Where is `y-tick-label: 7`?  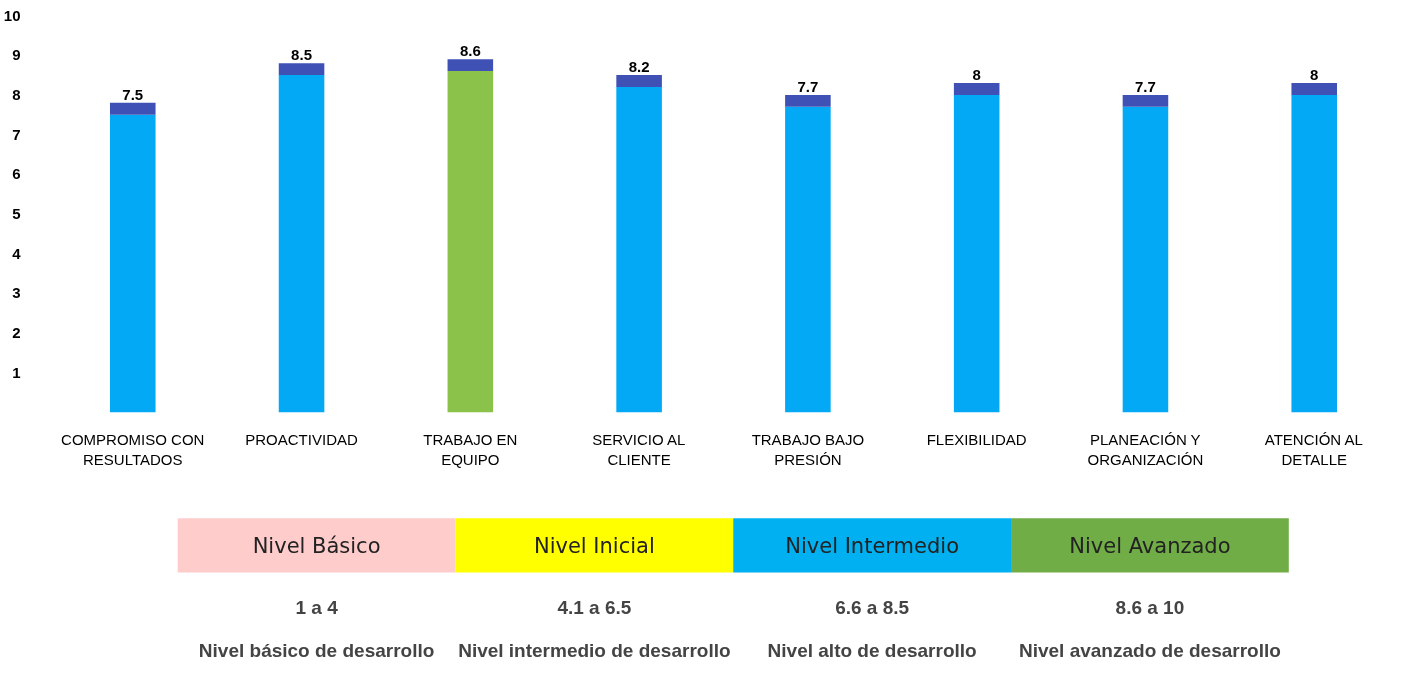
y-tick-label: 7 is located at coordinates (16, 134).